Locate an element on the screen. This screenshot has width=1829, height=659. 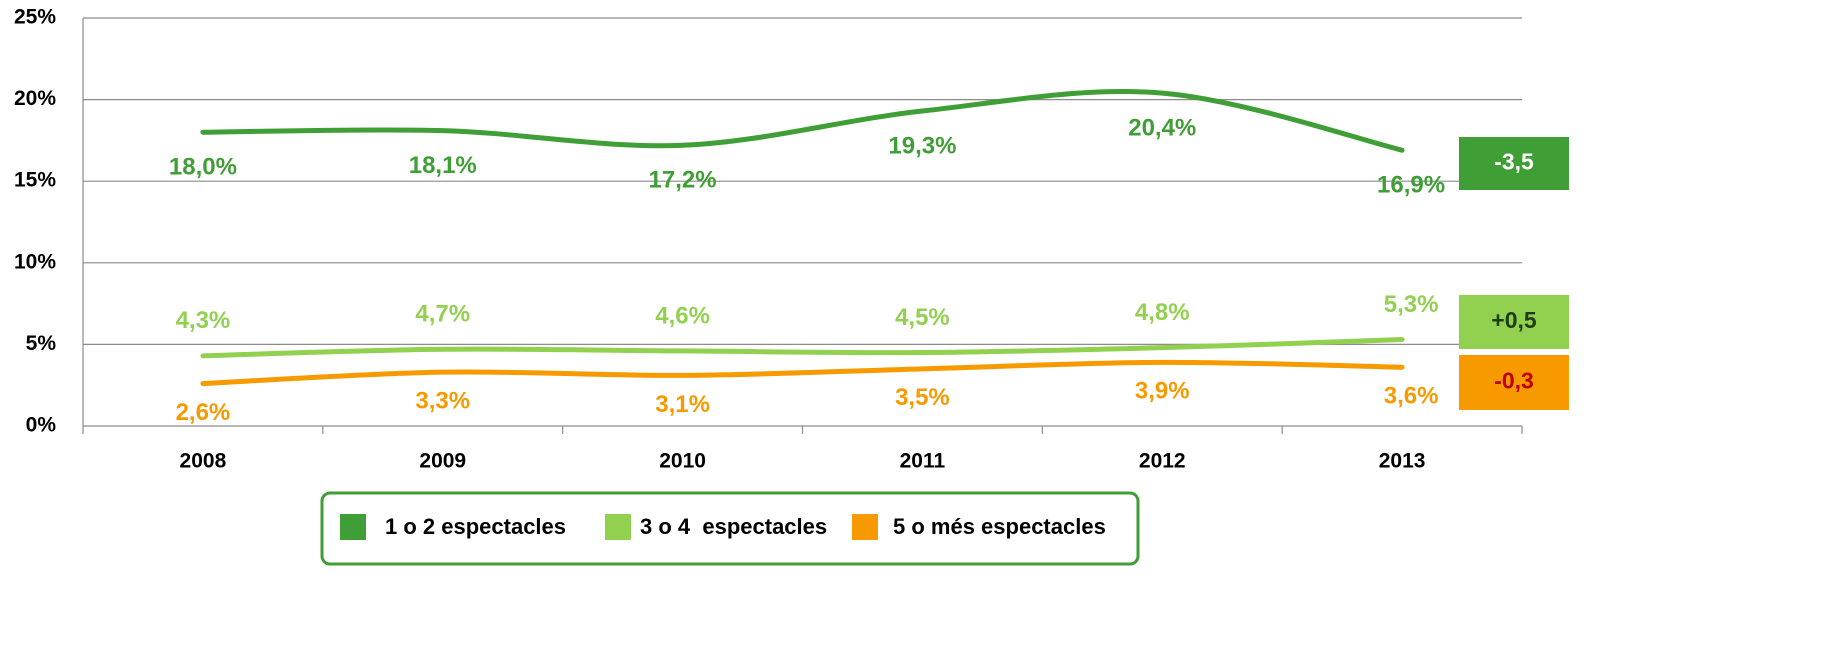
y-tick-label: 0% is located at coordinates (41, 425).